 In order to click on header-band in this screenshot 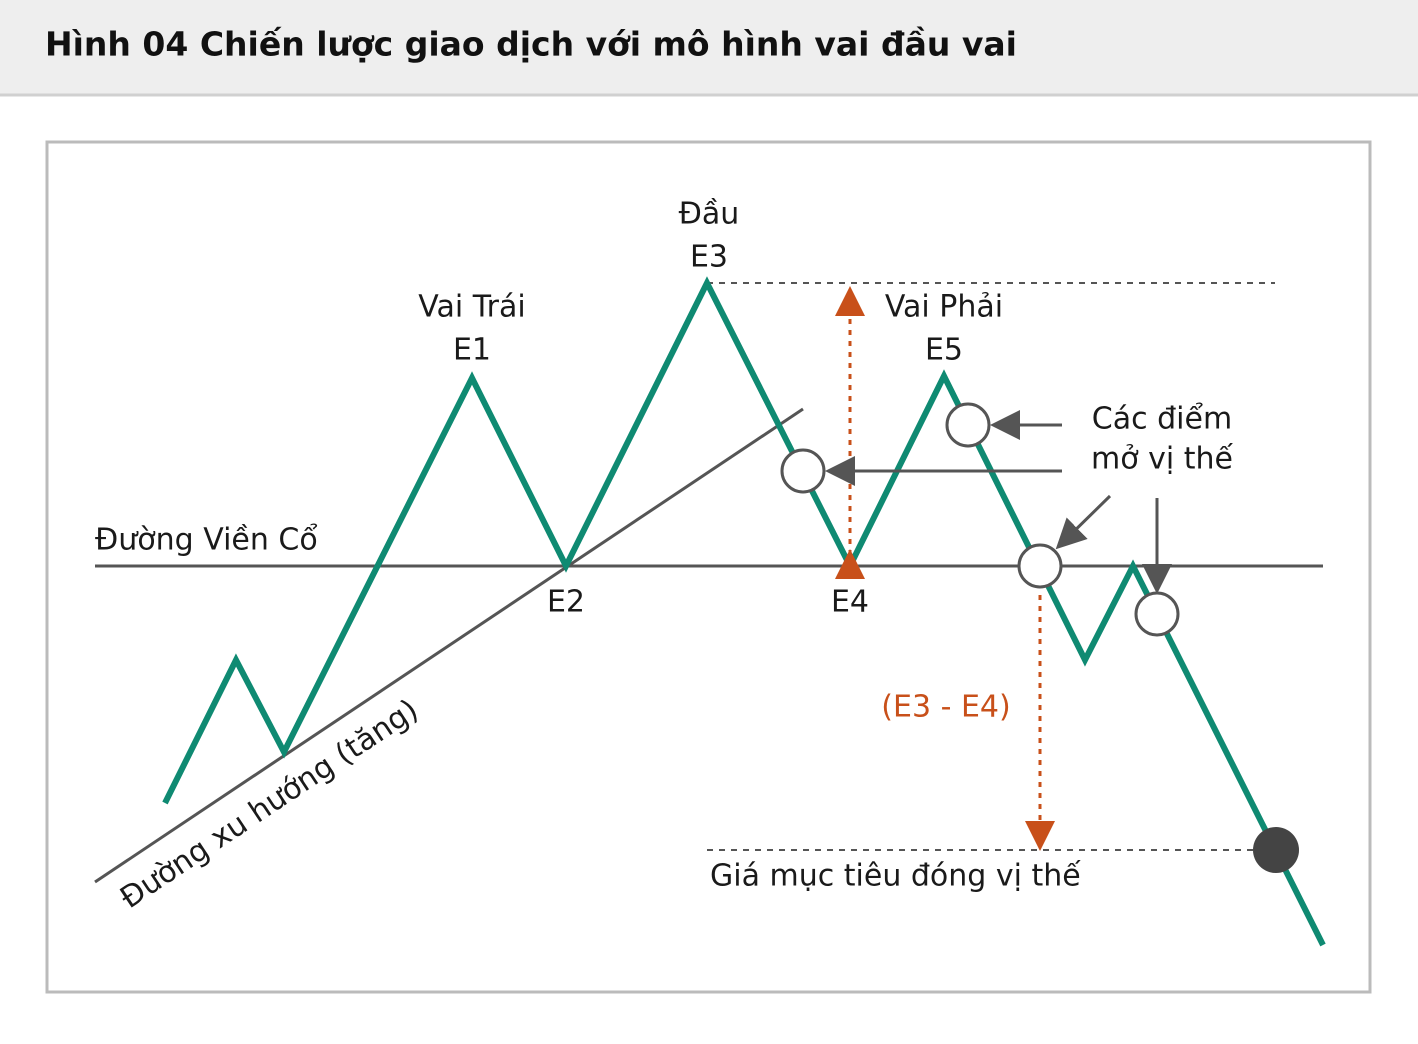, I will do `click(709, 47)`.